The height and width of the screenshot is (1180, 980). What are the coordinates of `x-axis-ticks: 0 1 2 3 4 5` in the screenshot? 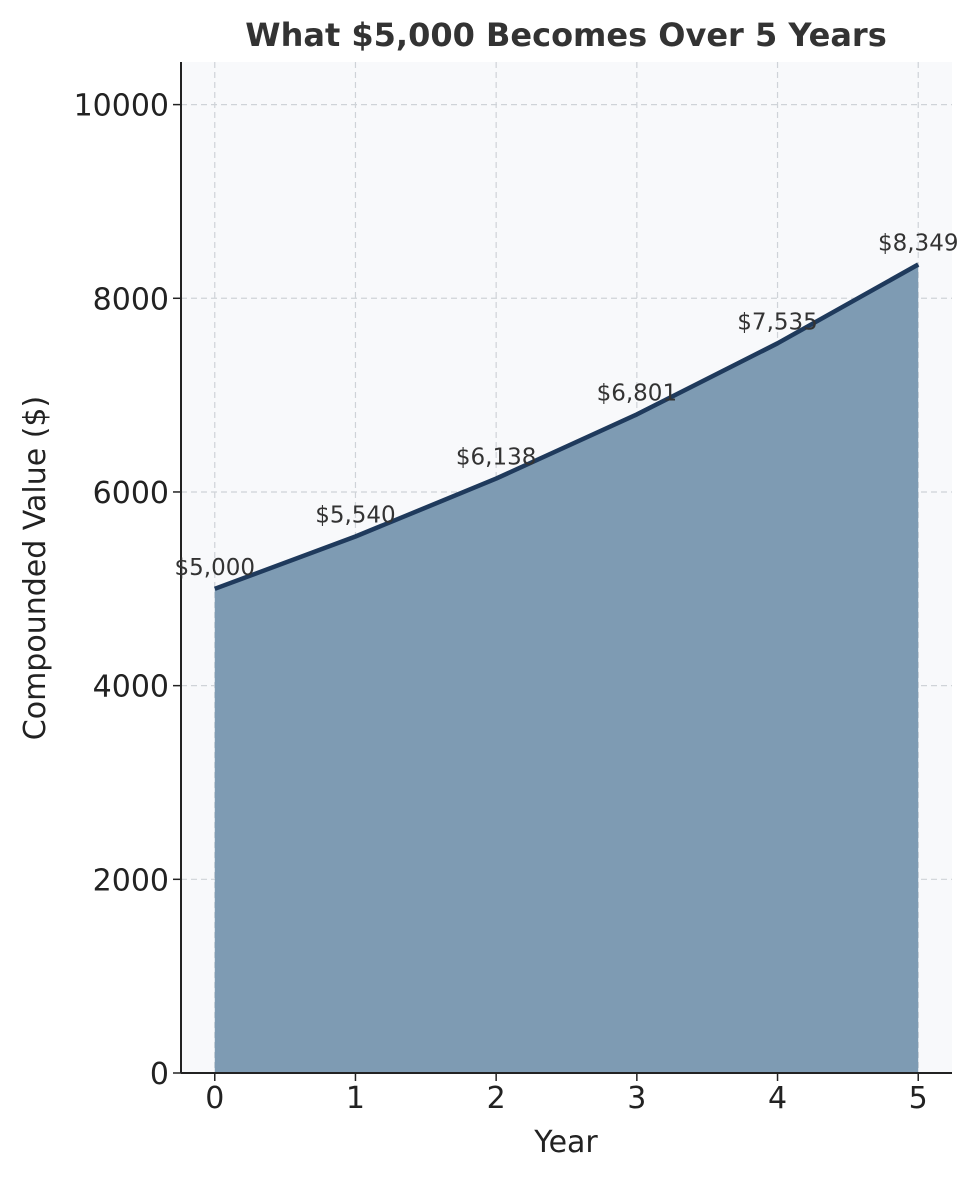 It's located at (566, 1094).